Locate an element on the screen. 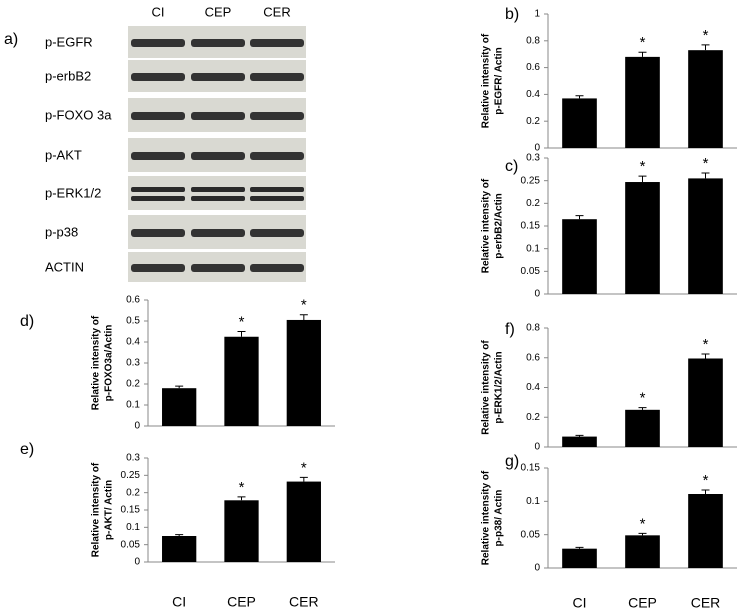 The width and height of the screenshot is (754, 614). panel-label: c) is located at coordinates (511, 166).